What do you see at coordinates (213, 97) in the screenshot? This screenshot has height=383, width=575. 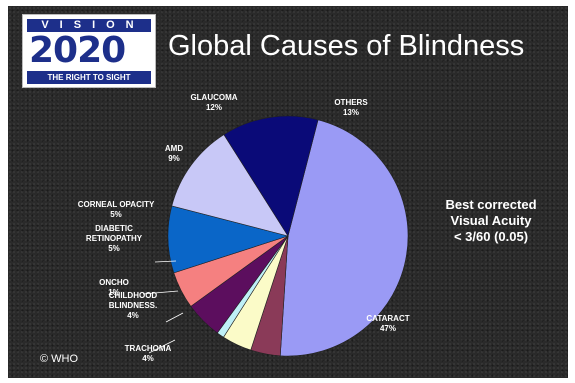 I see `slice-name-glaucoma: GLAUCOMA` at bounding box center [213, 97].